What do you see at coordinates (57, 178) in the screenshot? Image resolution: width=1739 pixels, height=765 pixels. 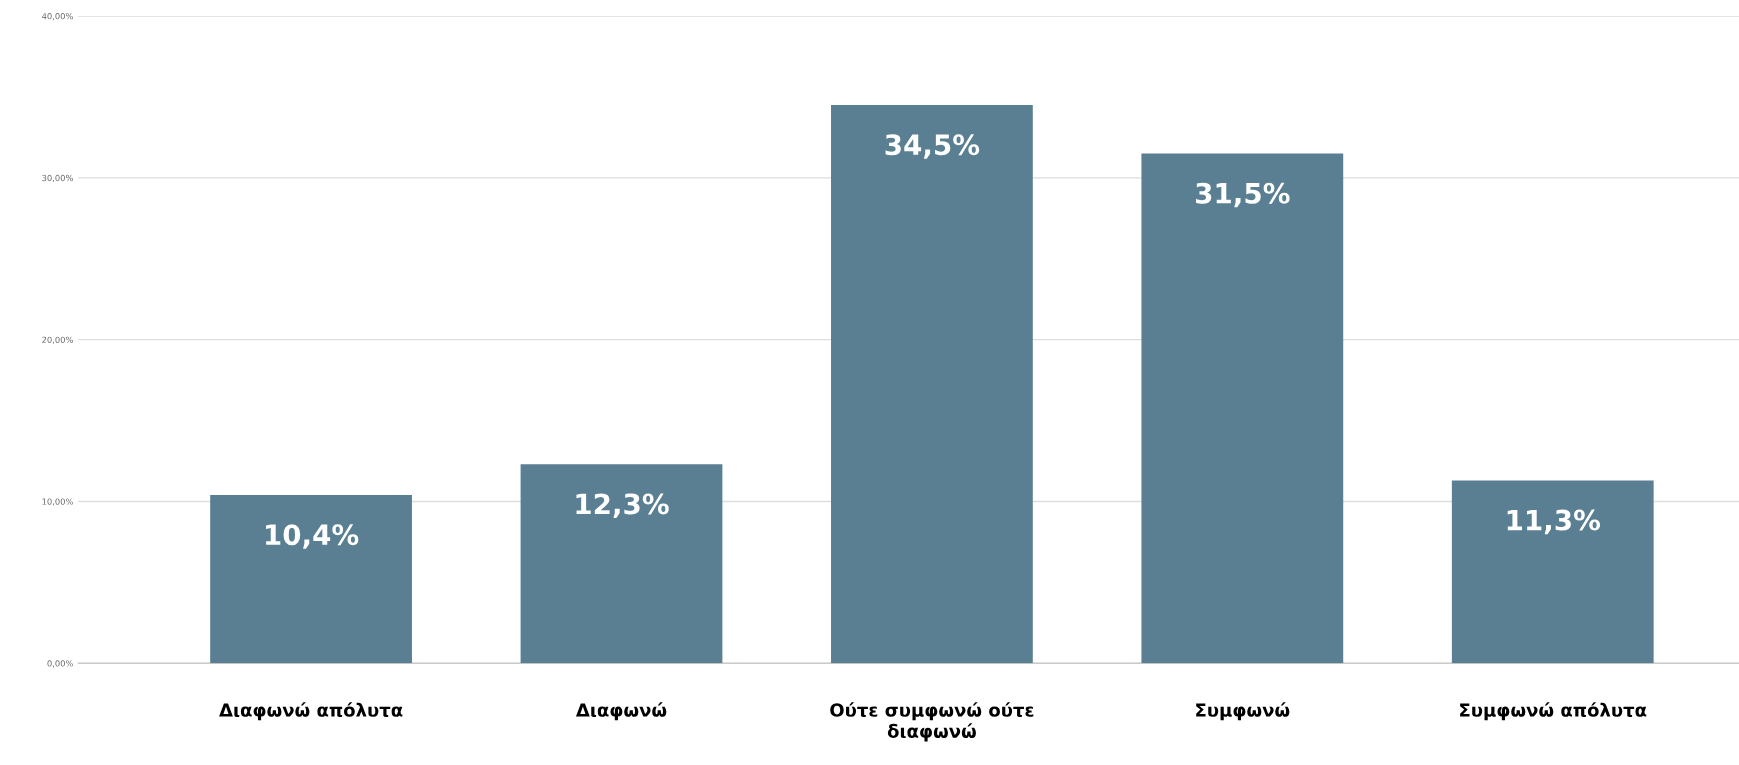 I see `y-tick-label: 30,00%` at bounding box center [57, 178].